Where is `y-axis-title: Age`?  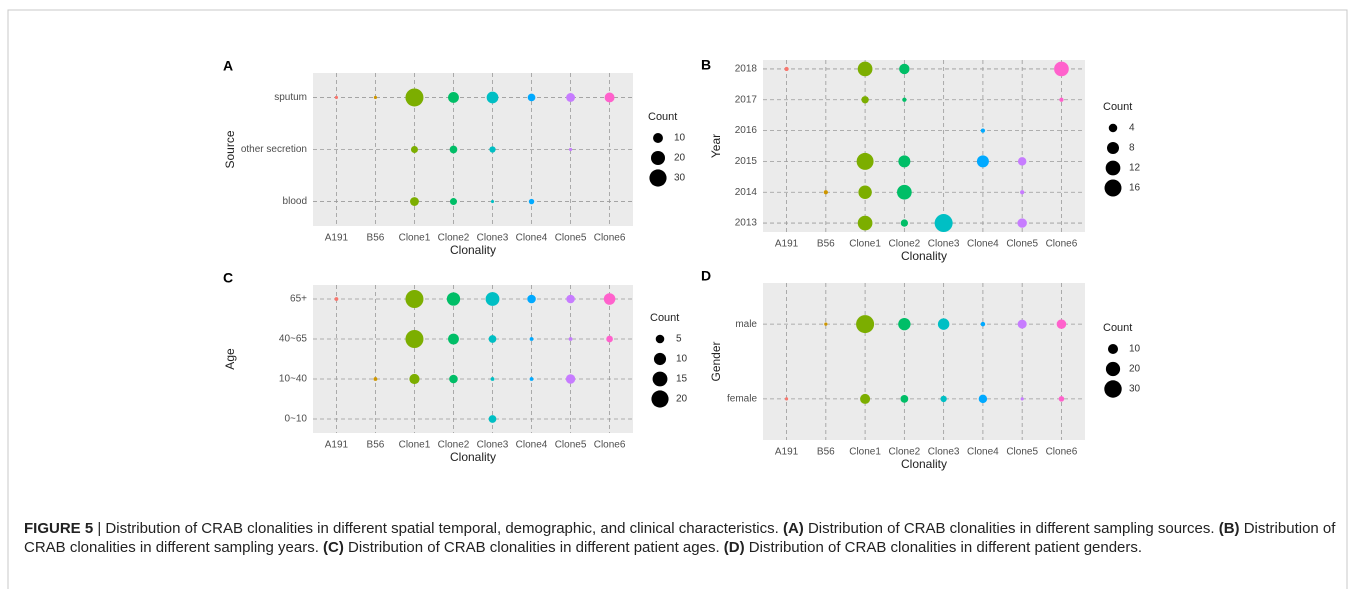 y-axis-title: Age is located at coordinates (230, 359).